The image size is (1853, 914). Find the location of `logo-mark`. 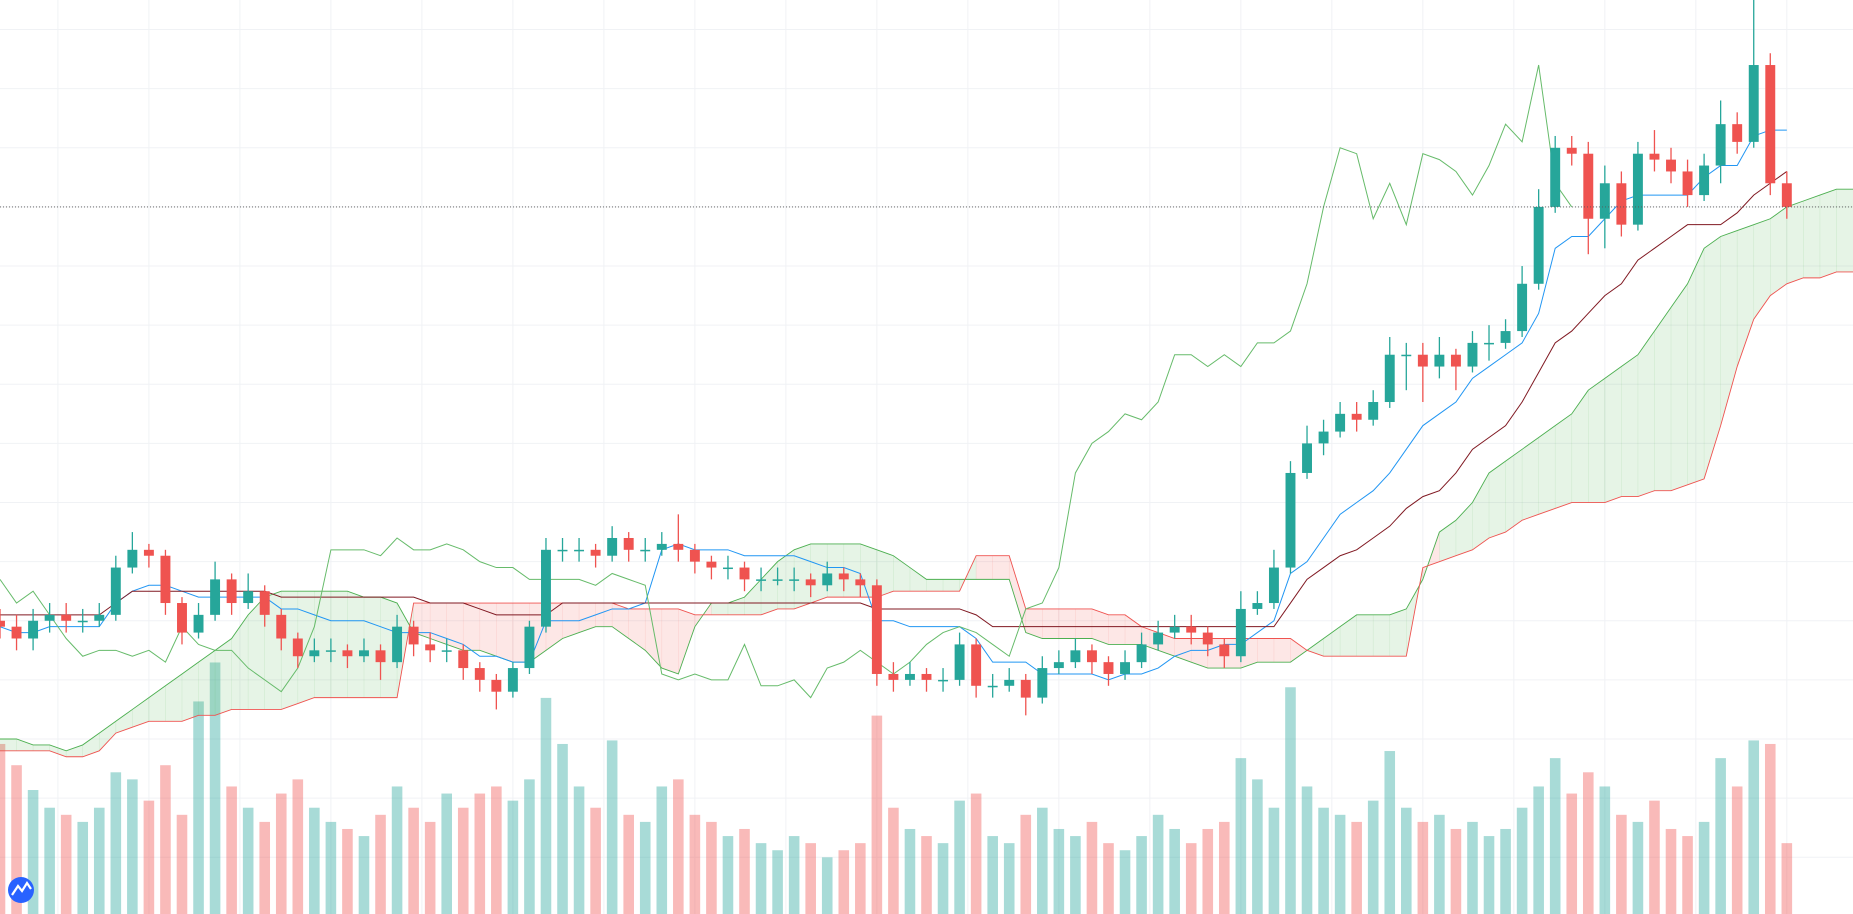

logo-mark is located at coordinates (21, 888).